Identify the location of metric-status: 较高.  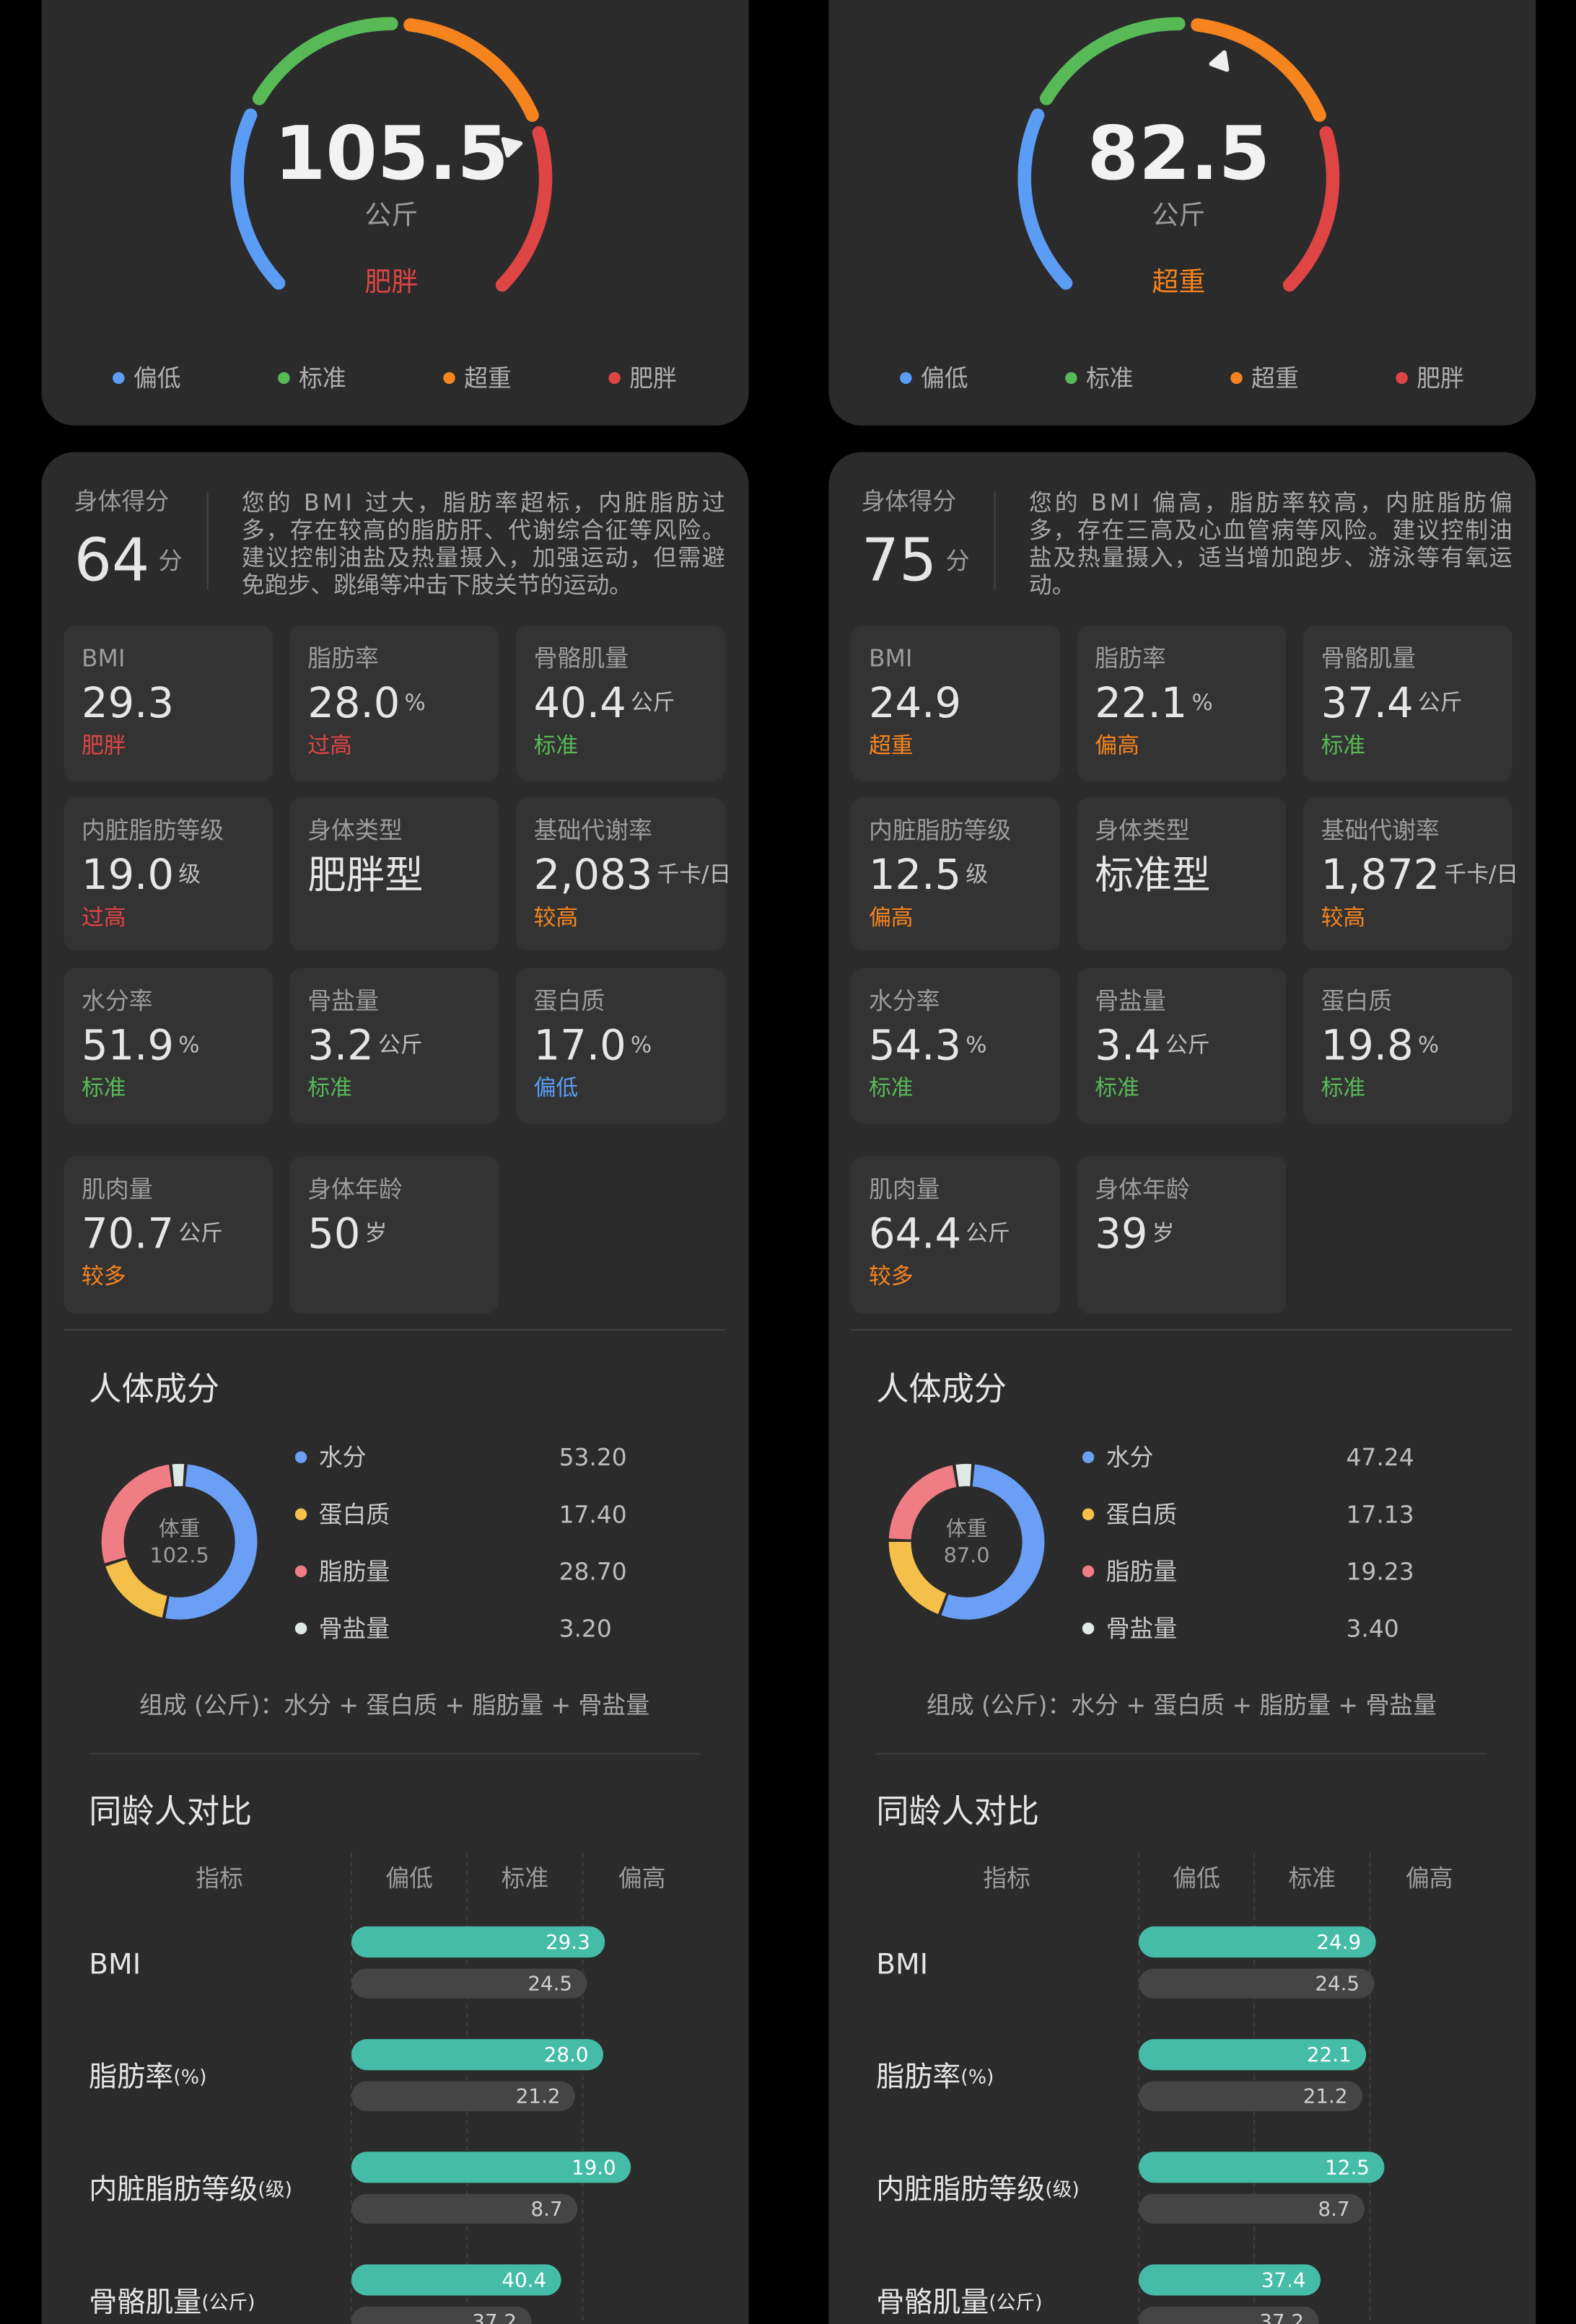
(556, 918).